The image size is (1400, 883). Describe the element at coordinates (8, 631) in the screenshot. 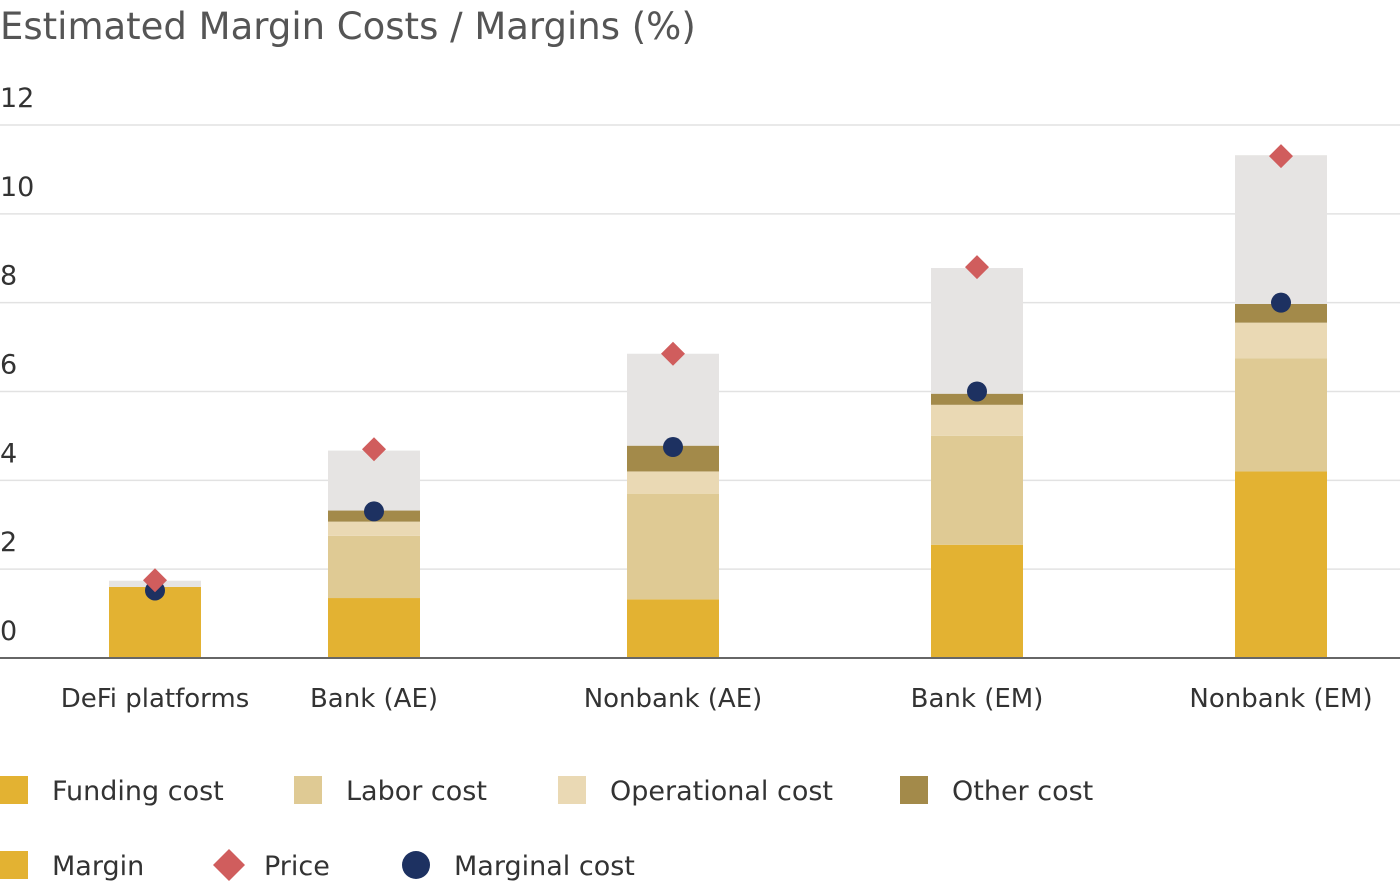

I see `y-tick-label: 0` at that location.